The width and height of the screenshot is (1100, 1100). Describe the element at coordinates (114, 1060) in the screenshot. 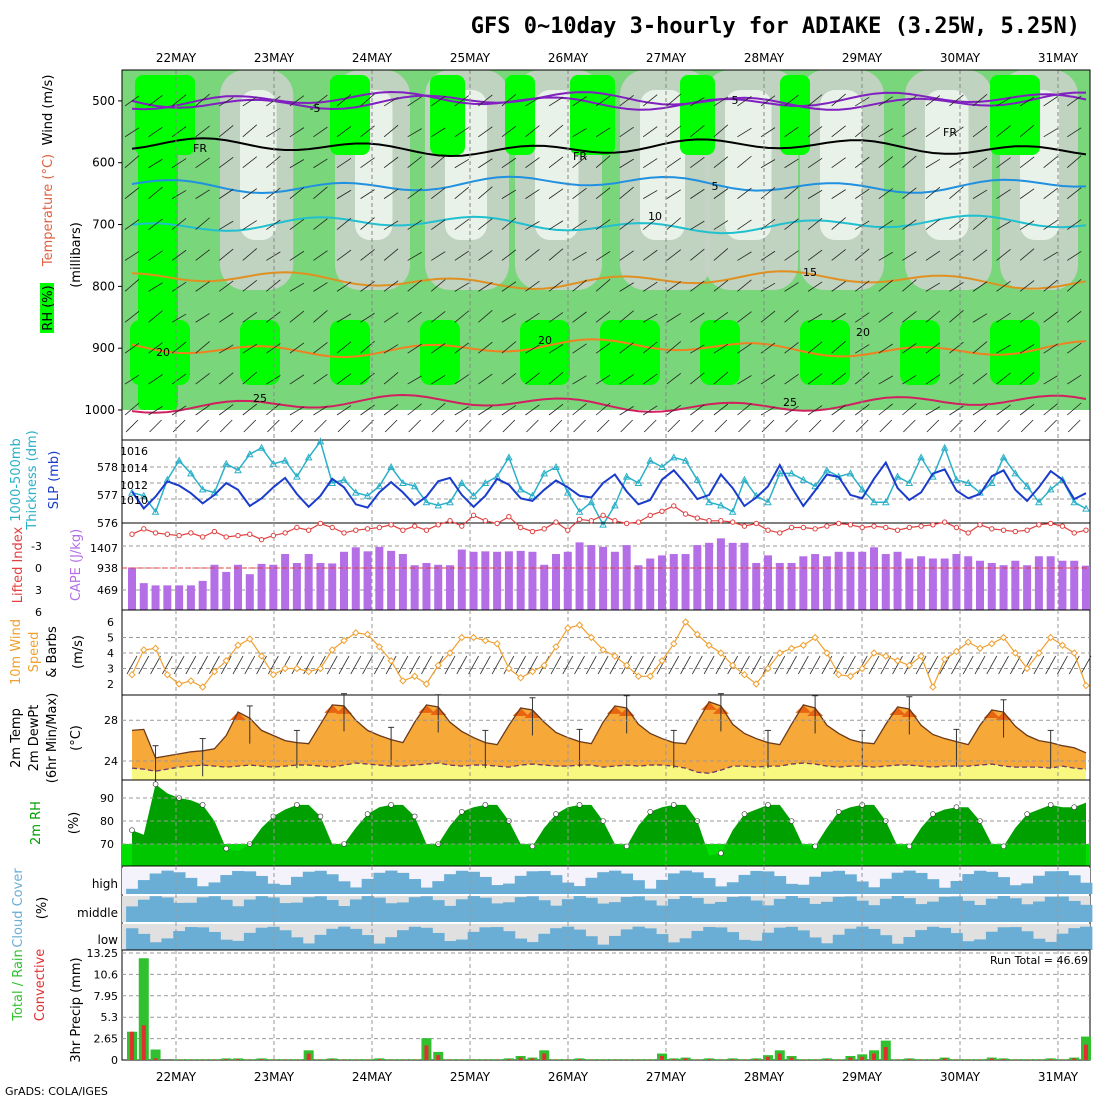

I see `precip-tick: 0` at that location.